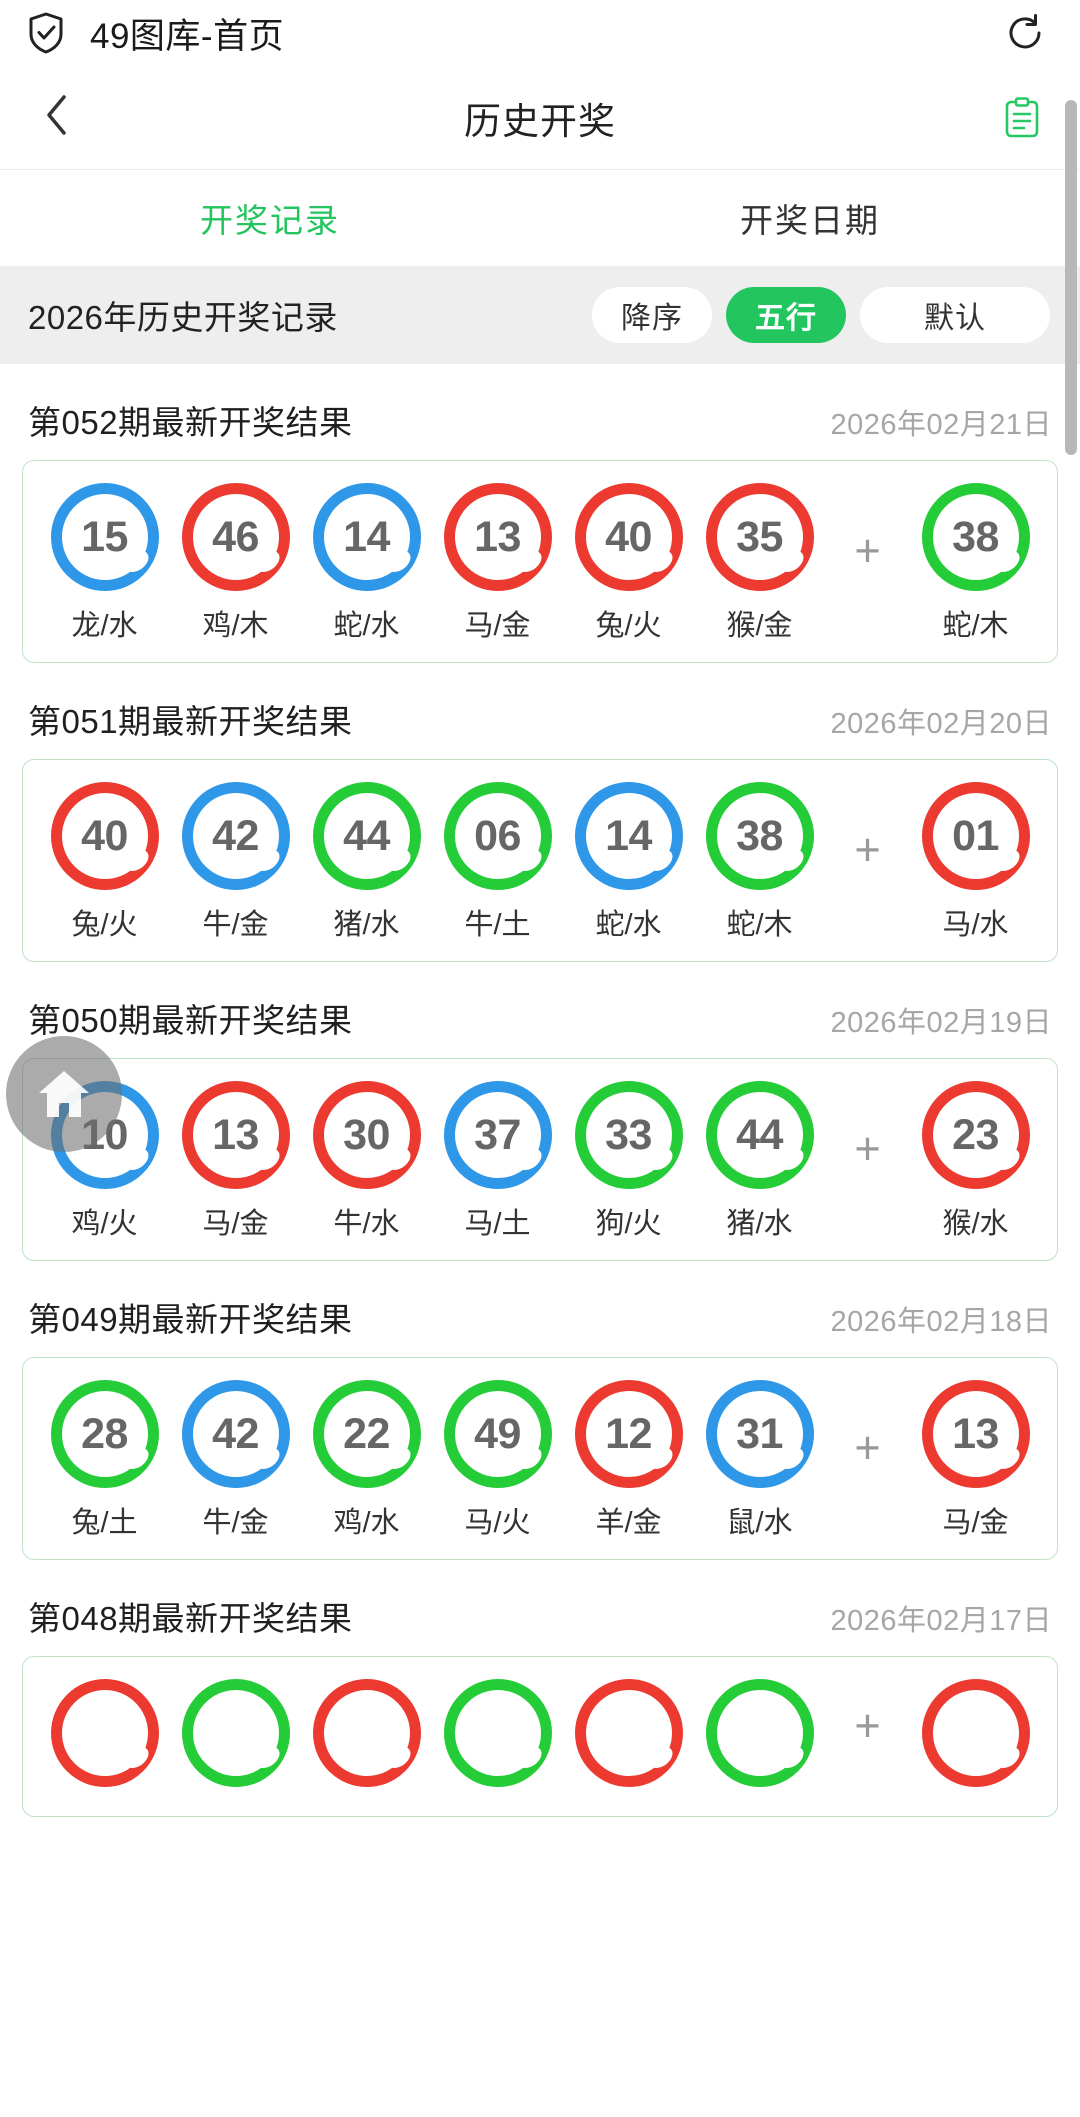 The width and height of the screenshot is (1080, 2117). Describe the element at coordinates (759, 563) in the screenshot. I see `draw-ball: 35 猴/金` at that location.